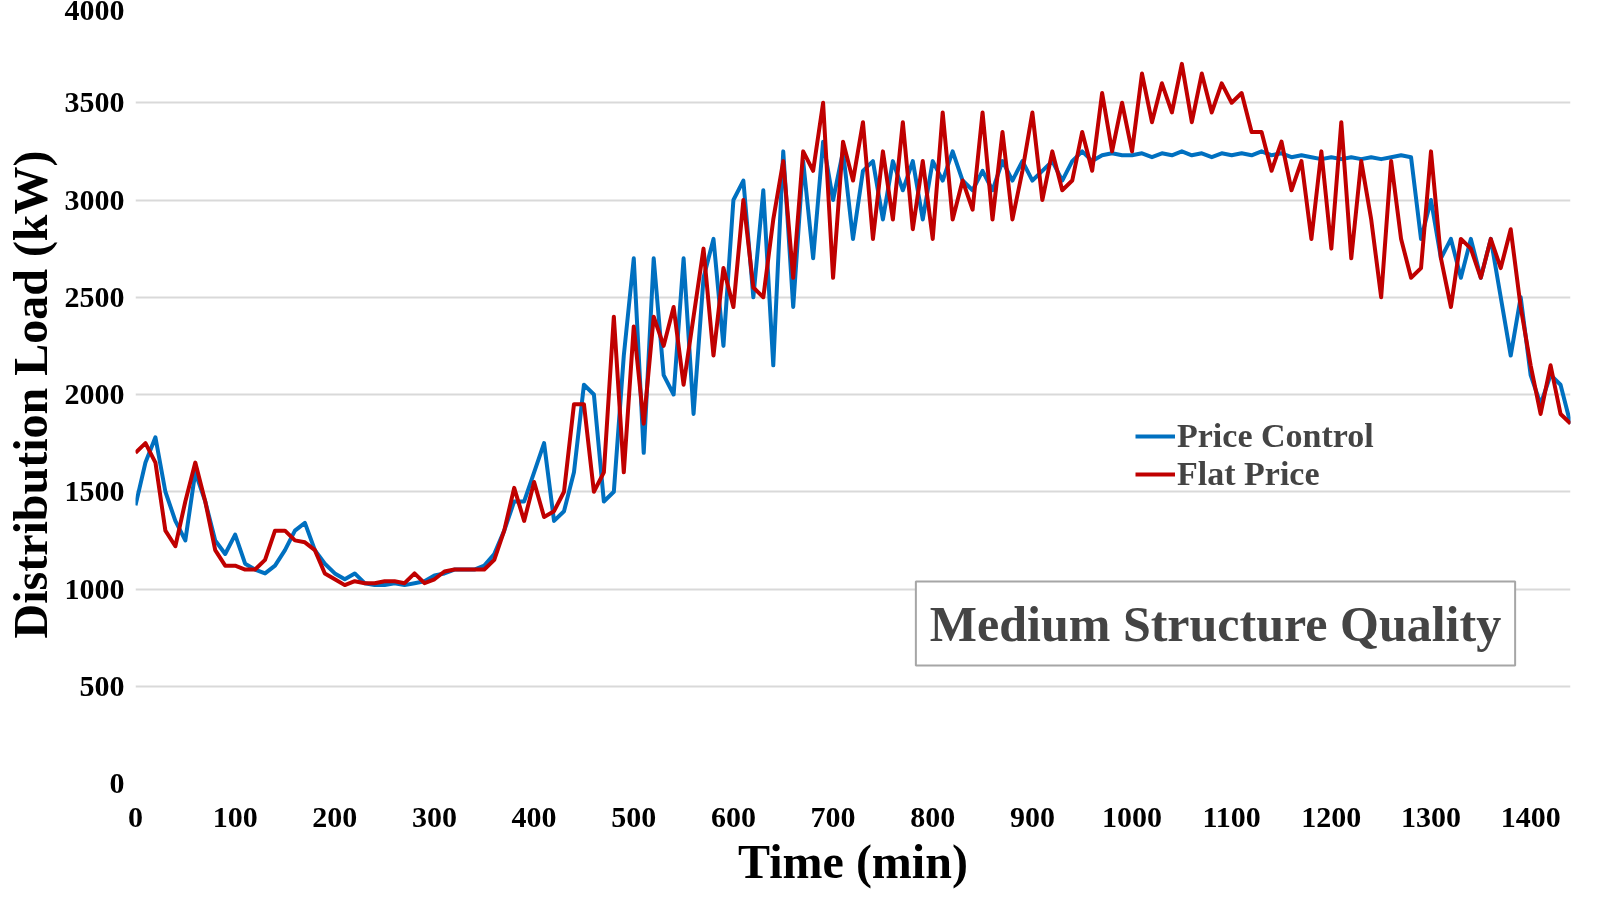 The width and height of the screenshot is (1622, 898). I want to click on y-tick-label: 2000, so click(94, 393).